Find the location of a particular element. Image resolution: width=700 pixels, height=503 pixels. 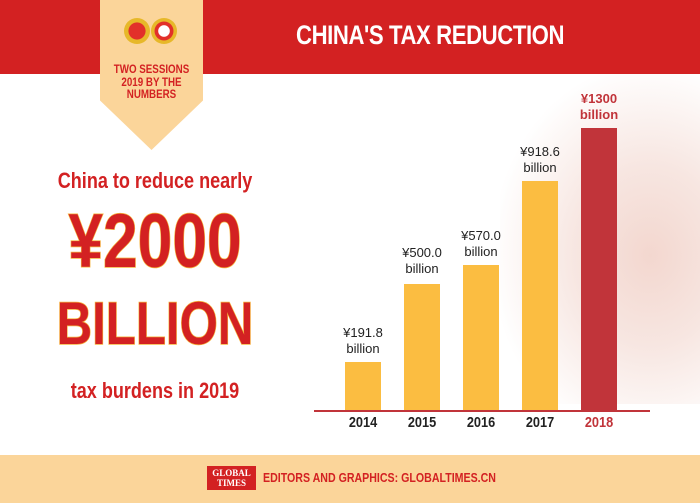

national-emblem-icon is located at coordinates (137, 31).